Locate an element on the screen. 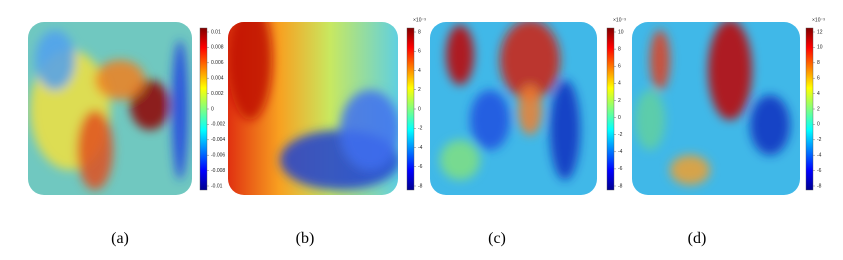 This screenshot has height=260, width=843. colorbar-tick-label: -0.008 is located at coordinates (218, 171).